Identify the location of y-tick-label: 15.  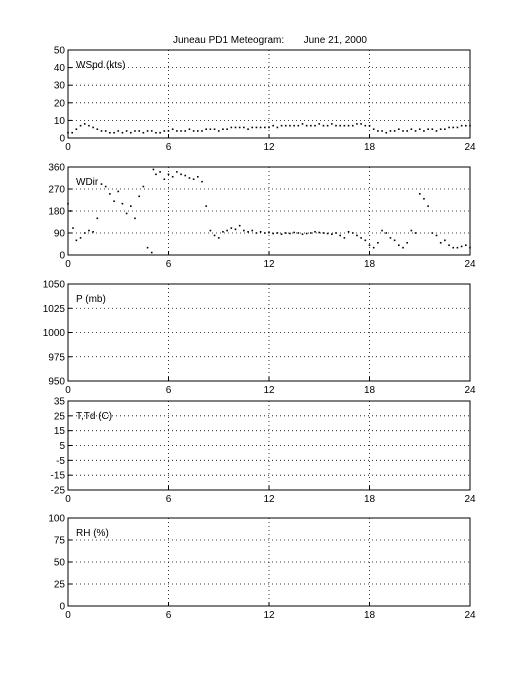
(60, 431).